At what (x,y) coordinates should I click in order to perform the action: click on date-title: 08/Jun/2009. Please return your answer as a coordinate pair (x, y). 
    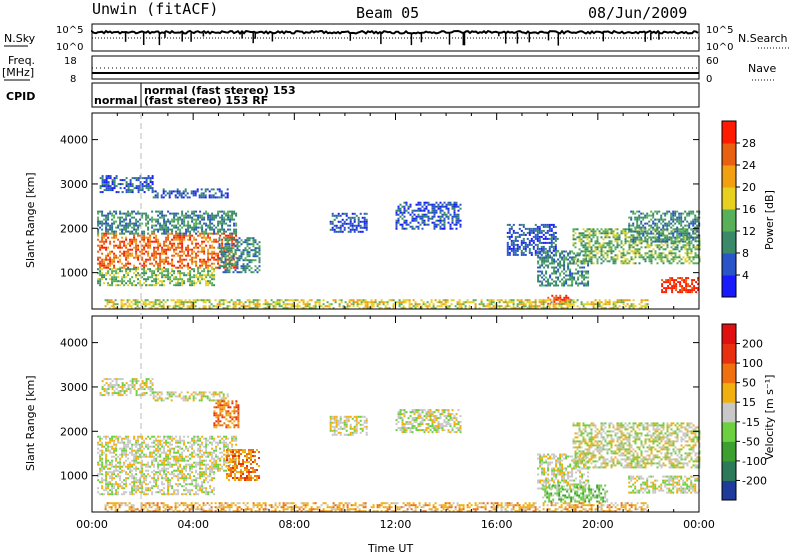
    Looking at the image, I should click on (637, 13).